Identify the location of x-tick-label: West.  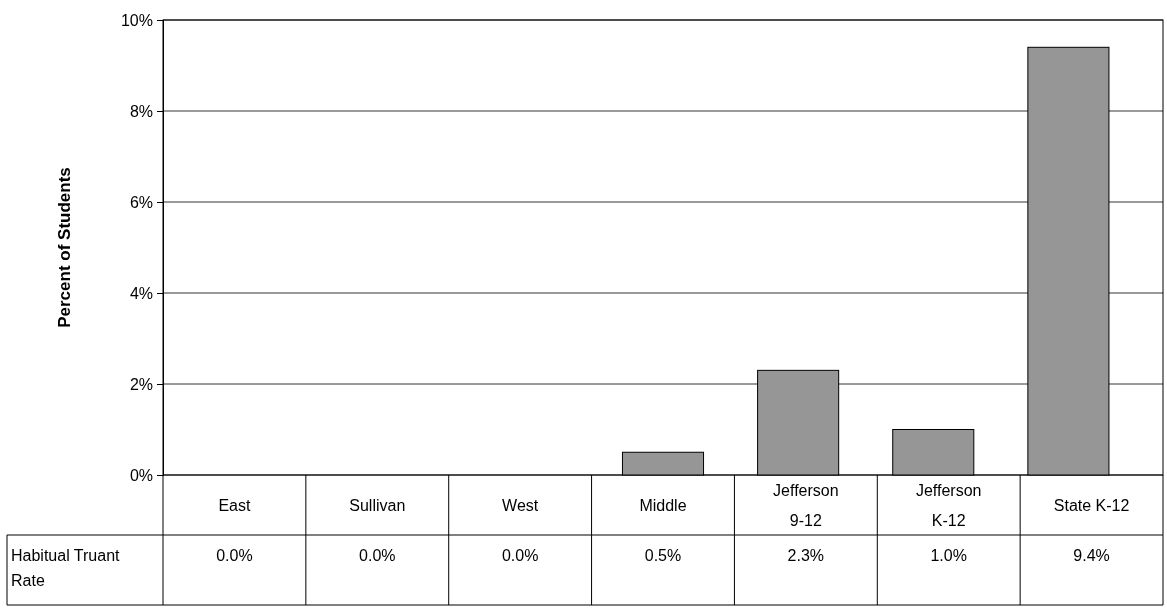
(520, 505).